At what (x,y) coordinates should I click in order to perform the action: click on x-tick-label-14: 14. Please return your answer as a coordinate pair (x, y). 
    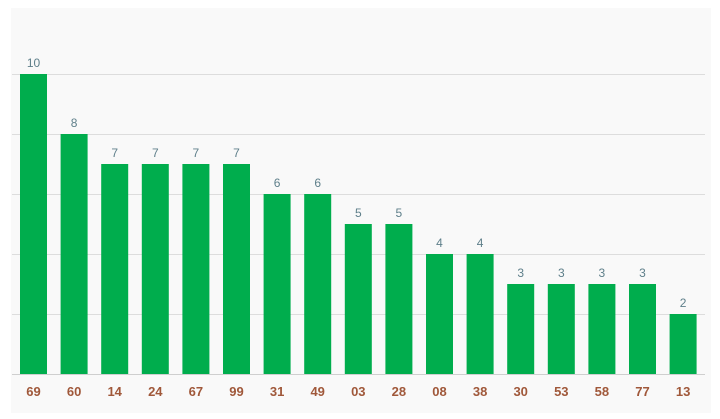
    Looking at the image, I should click on (114, 391).